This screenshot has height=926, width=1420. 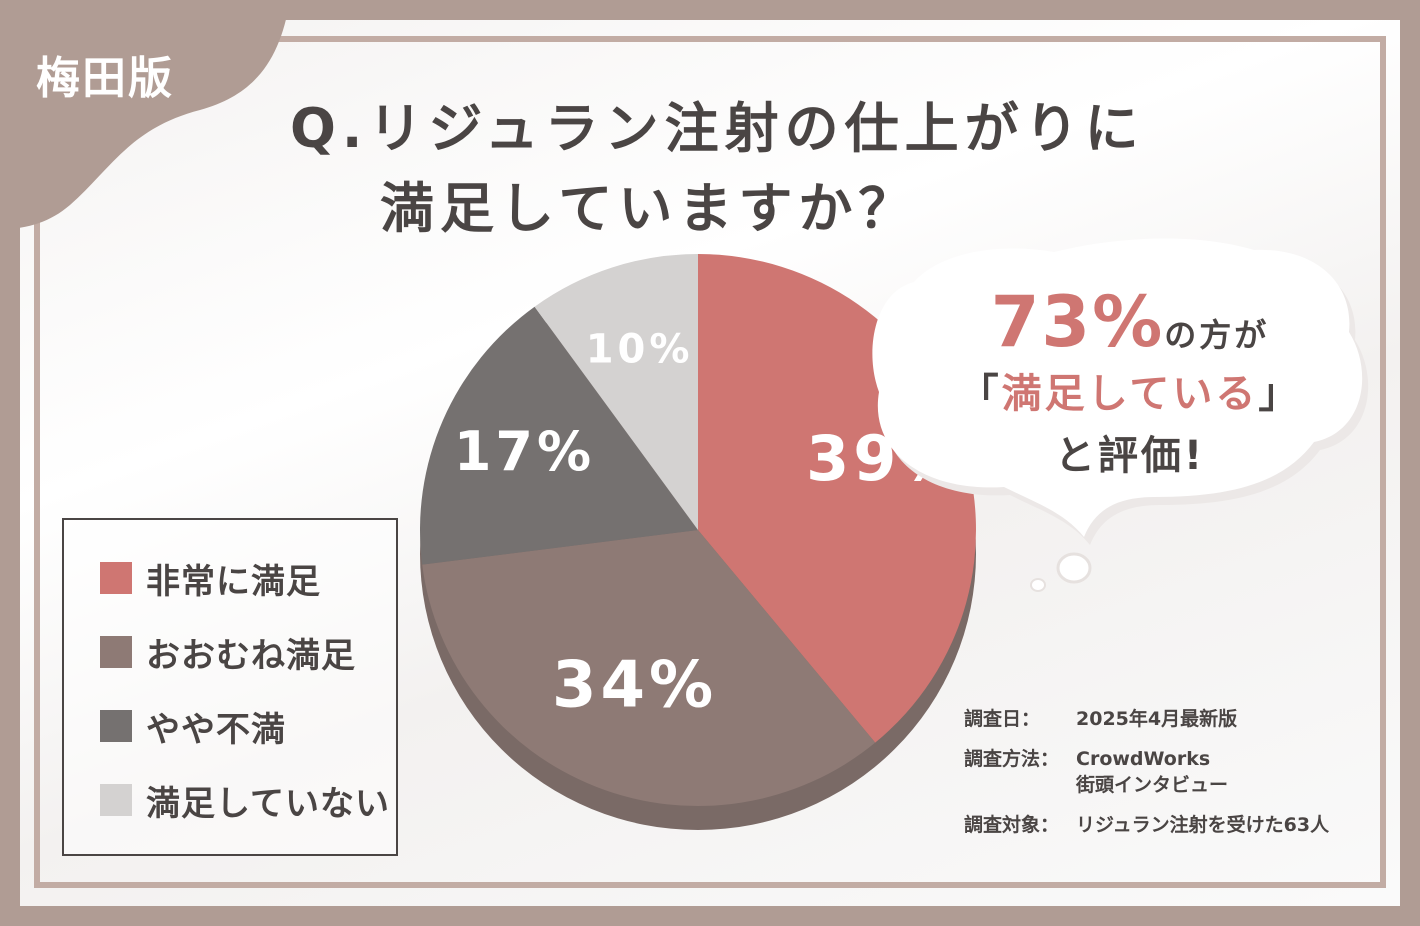 What do you see at coordinates (1002, 719) in the screenshot?
I see `note-key: 調査日：` at bounding box center [1002, 719].